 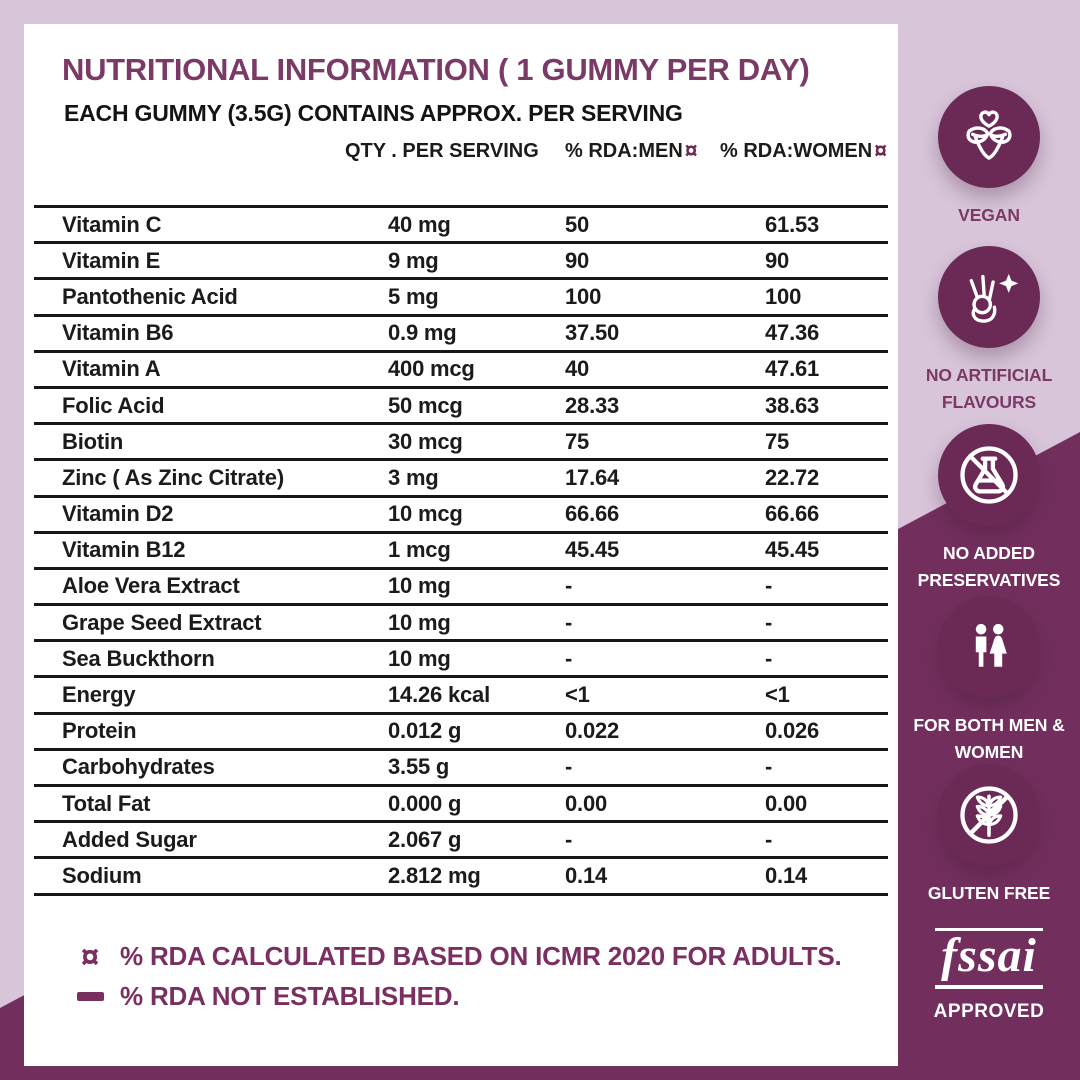 What do you see at coordinates (777, 441) in the screenshot?
I see `rda-women-value: 75` at bounding box center [777, 441].